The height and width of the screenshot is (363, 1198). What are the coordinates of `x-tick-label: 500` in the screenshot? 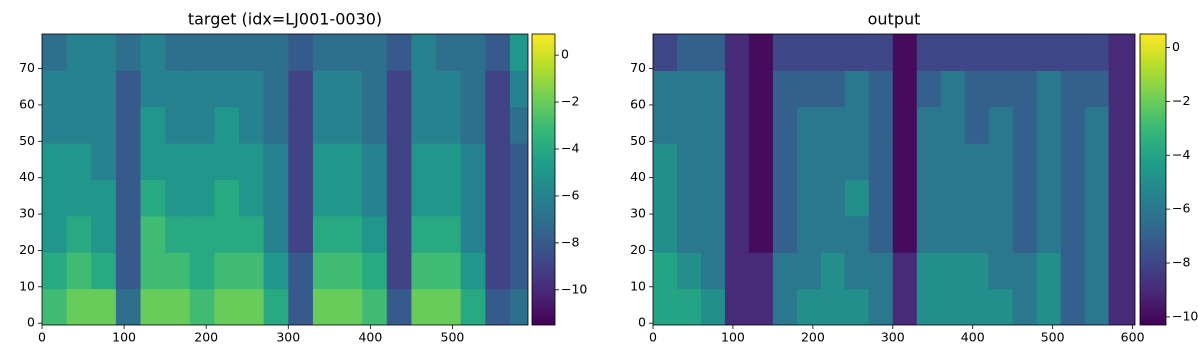 It's located at (453, 337).